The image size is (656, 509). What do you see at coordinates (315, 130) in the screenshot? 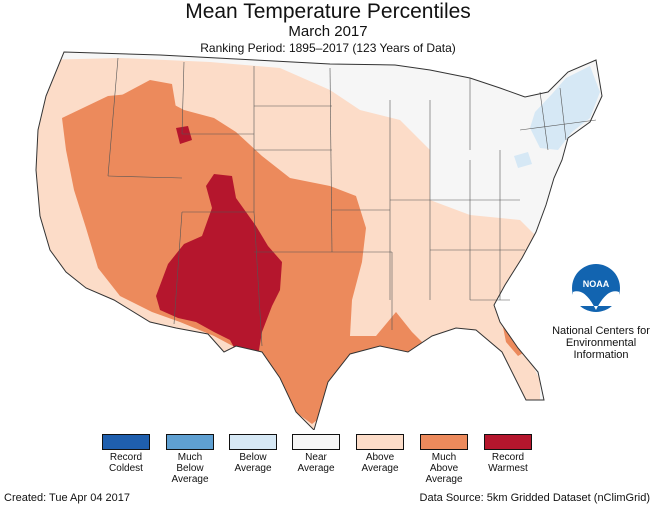
I see `above-average-northern-plains` at bounding box center [315, 130].